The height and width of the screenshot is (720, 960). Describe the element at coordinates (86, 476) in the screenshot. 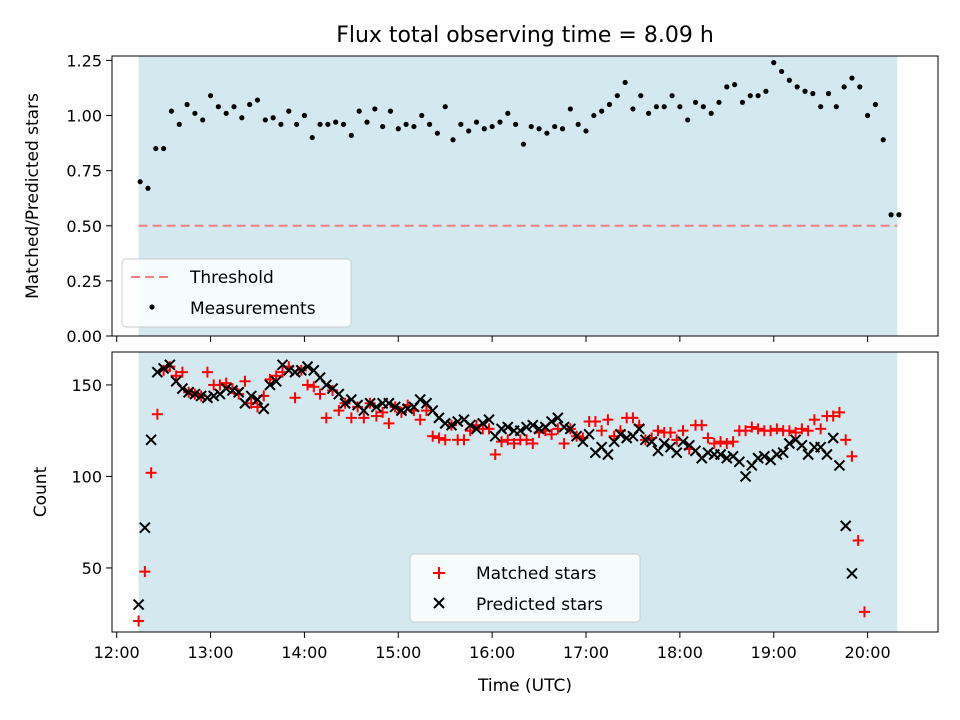

I see `y-tick-label: 100` at that location.